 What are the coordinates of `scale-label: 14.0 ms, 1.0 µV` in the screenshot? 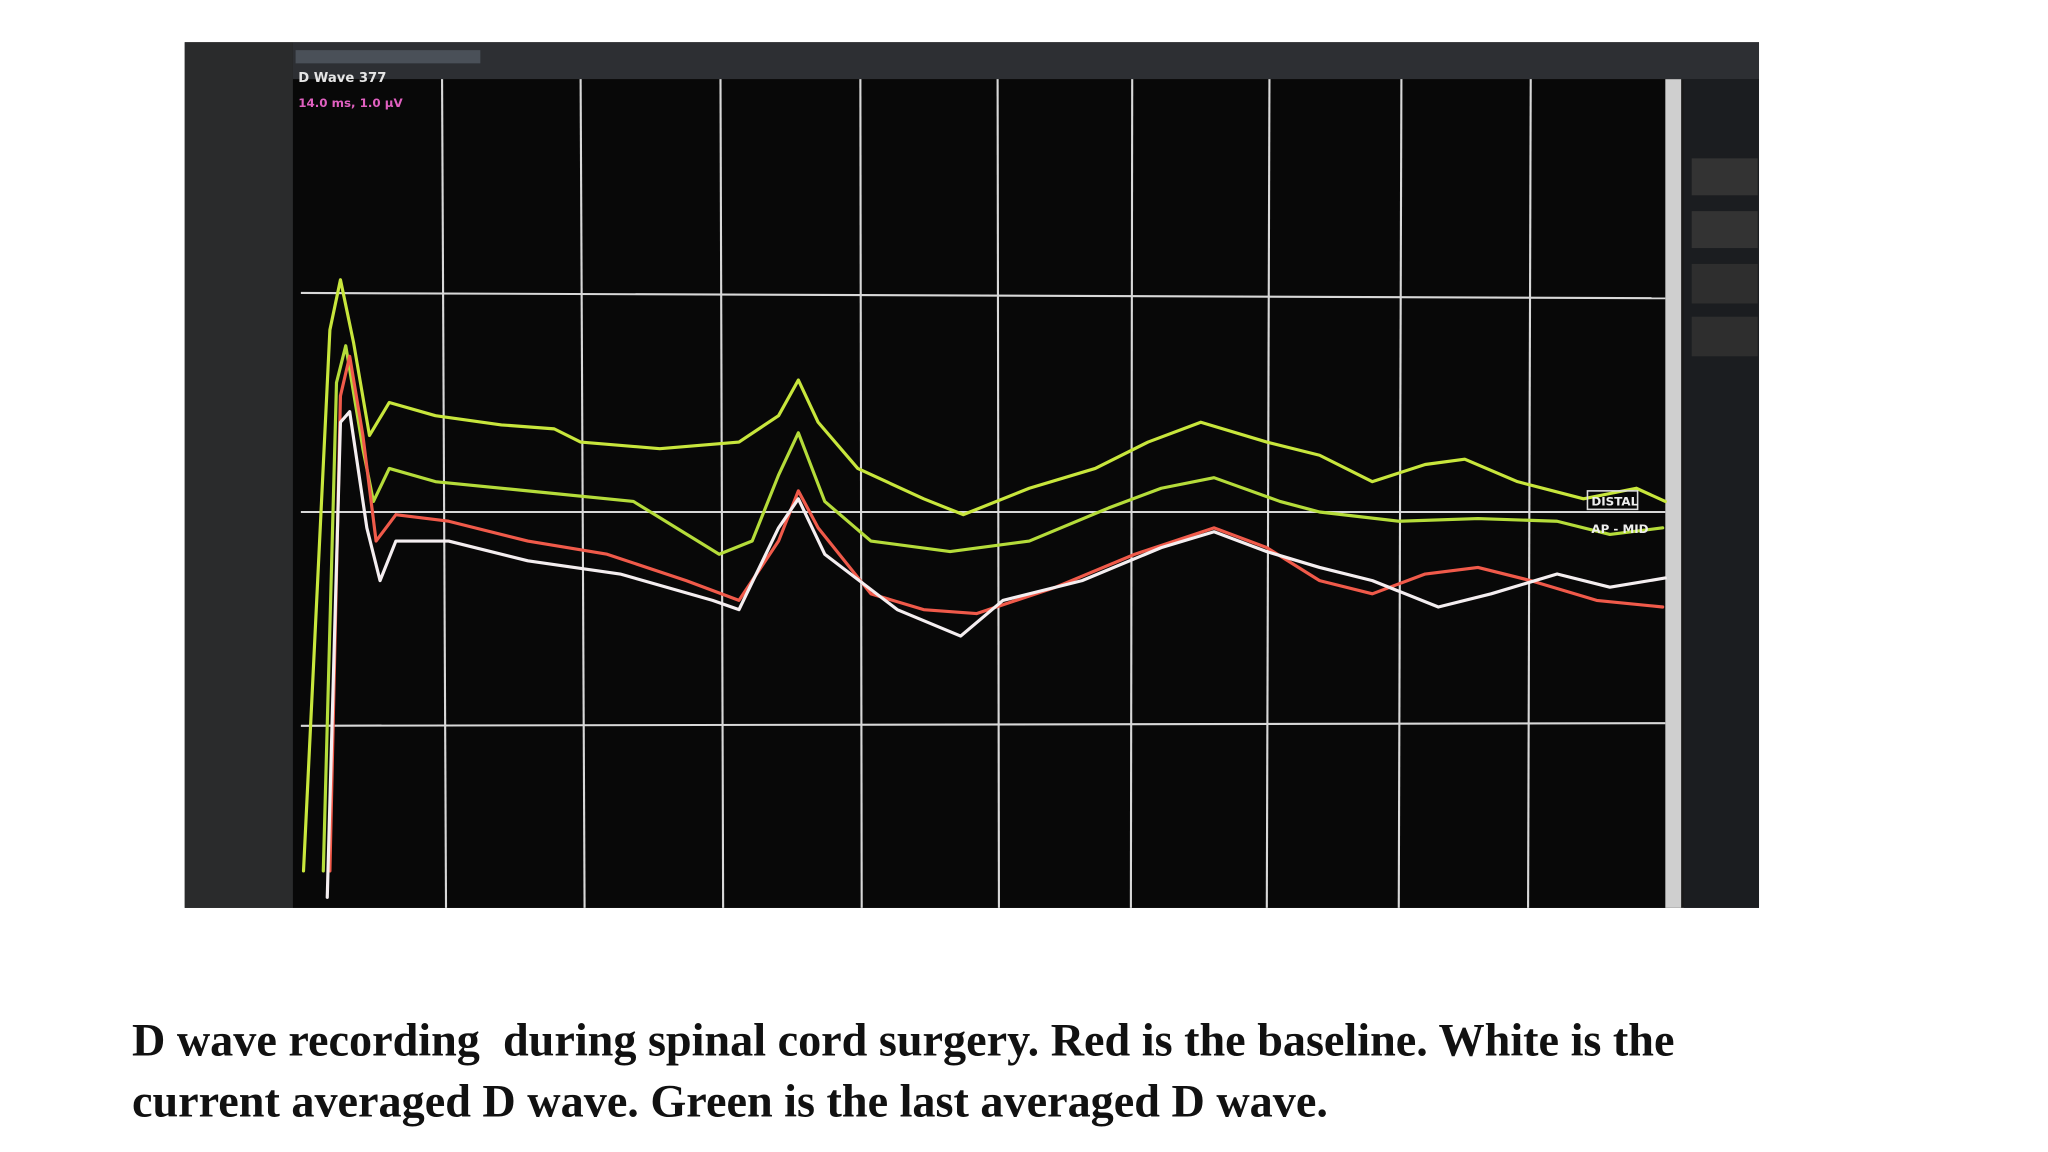 It's located at (350, 103).